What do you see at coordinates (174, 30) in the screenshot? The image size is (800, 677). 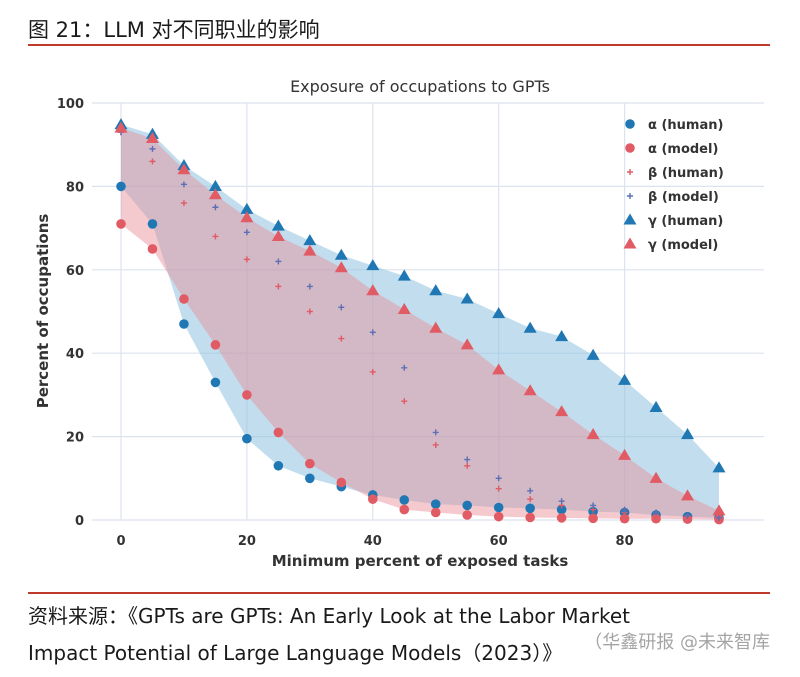 I see `figure-title: 图 21：LLM 对不同职业的影响` at bounding box center [174, 30].